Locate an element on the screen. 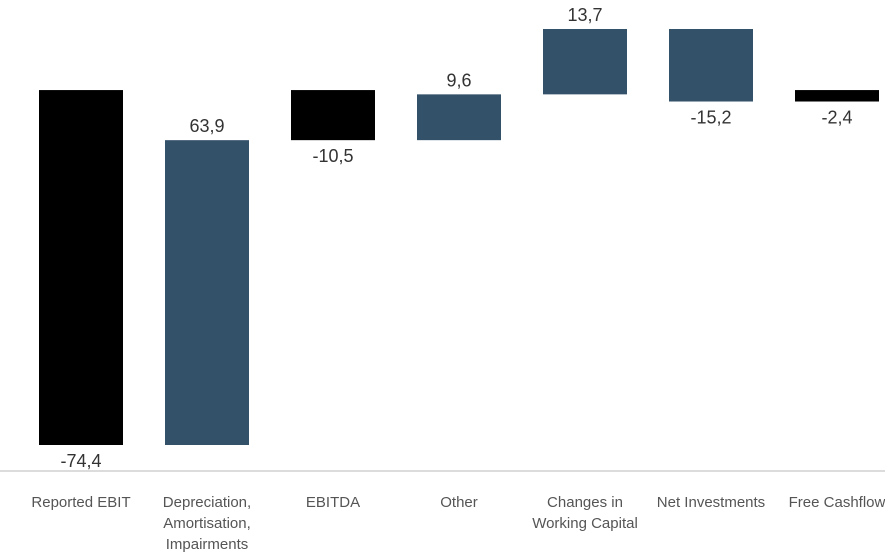  value-label: 9,6 is located at coordinates (458, 80).